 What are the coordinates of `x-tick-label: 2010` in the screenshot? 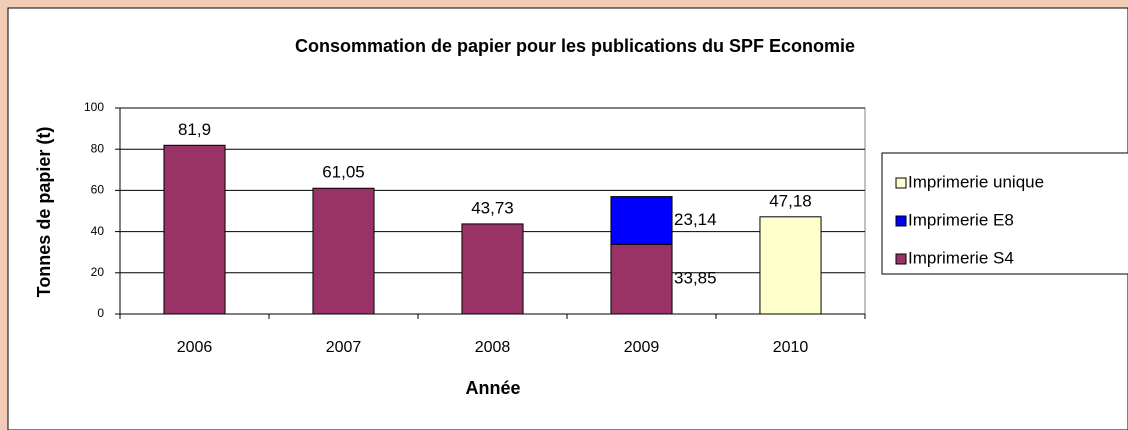 It's located at (791, 347).